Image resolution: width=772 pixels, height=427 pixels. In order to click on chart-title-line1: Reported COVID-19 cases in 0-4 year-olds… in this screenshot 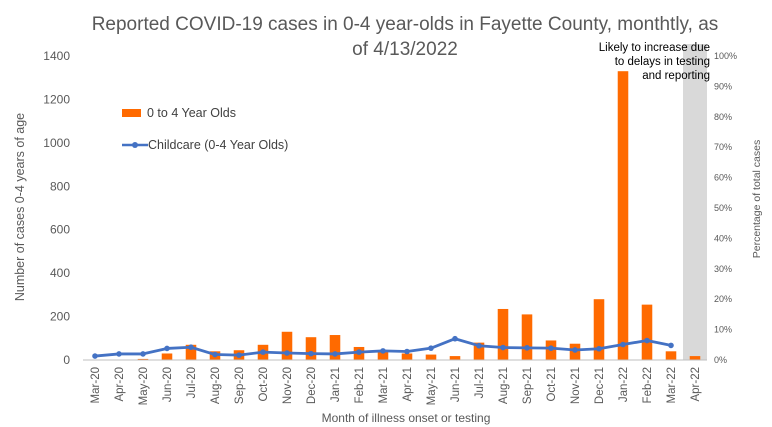, I will do `click(405, 24)`.